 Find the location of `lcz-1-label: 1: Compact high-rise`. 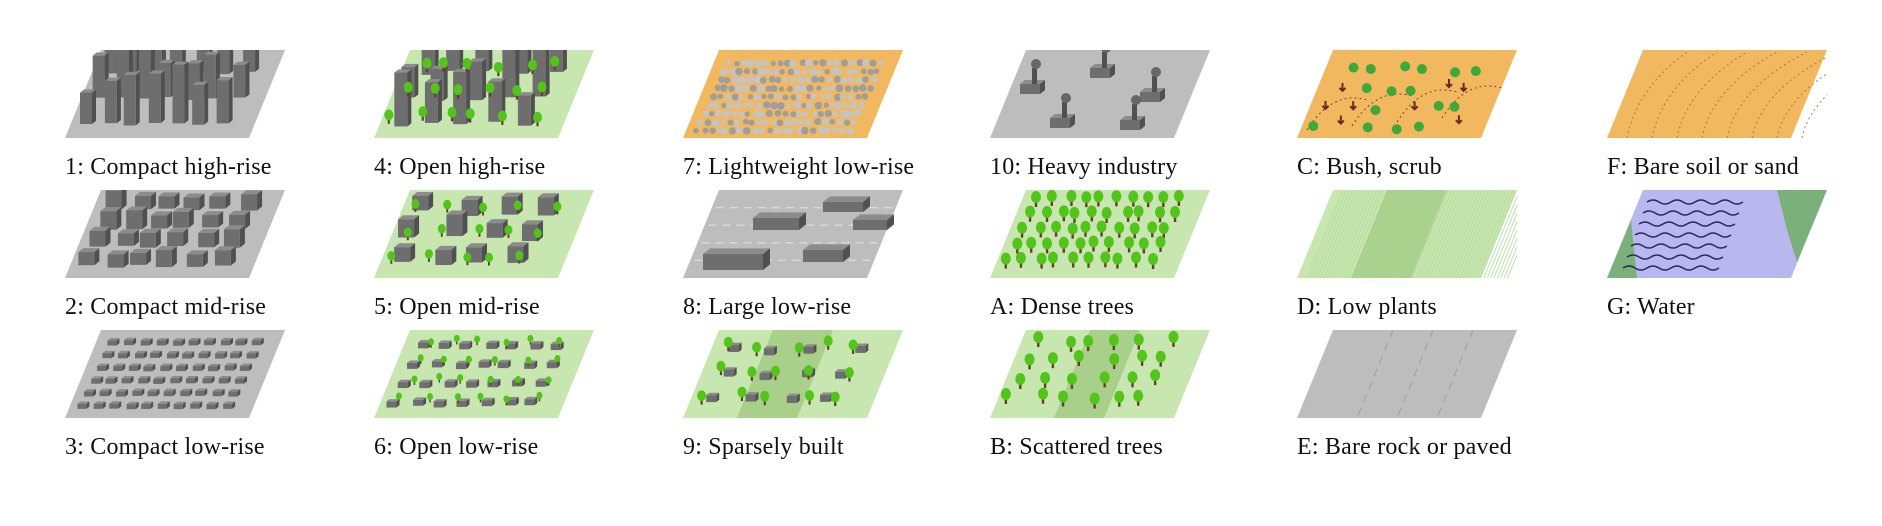

lcz-1-label: 1: Compact high-rise is located at coordinates (168, 167).